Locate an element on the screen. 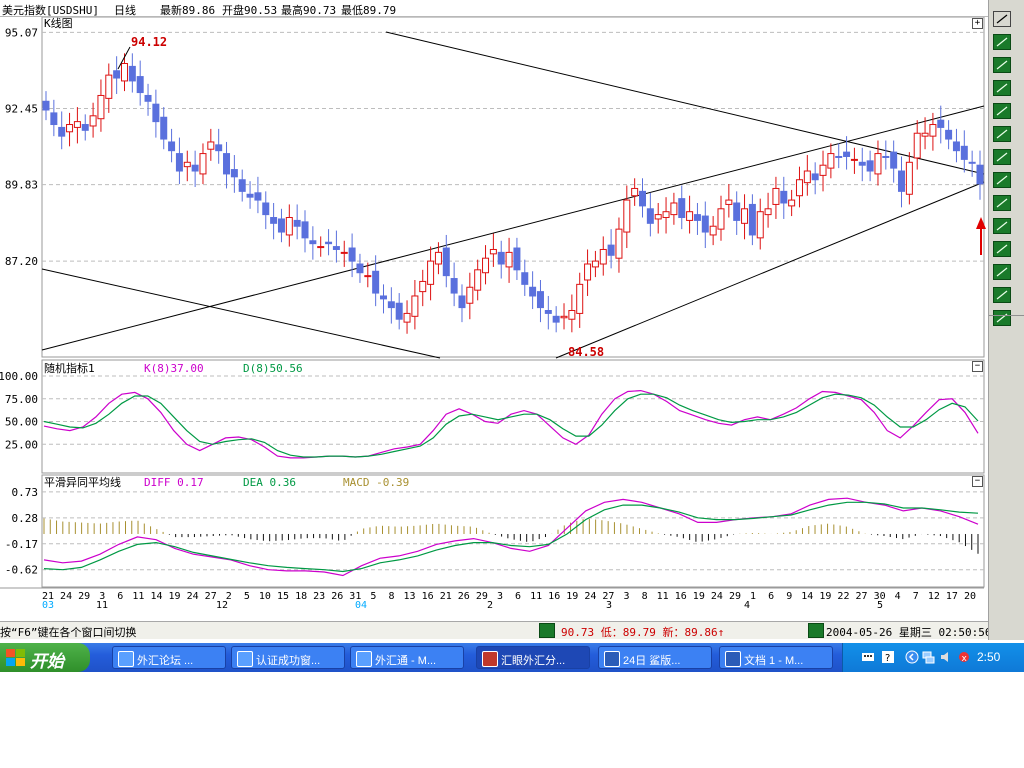 This screenshot has height=768, width=1024. x-day-tick-label: 8 is located at coordinates (645, 596).